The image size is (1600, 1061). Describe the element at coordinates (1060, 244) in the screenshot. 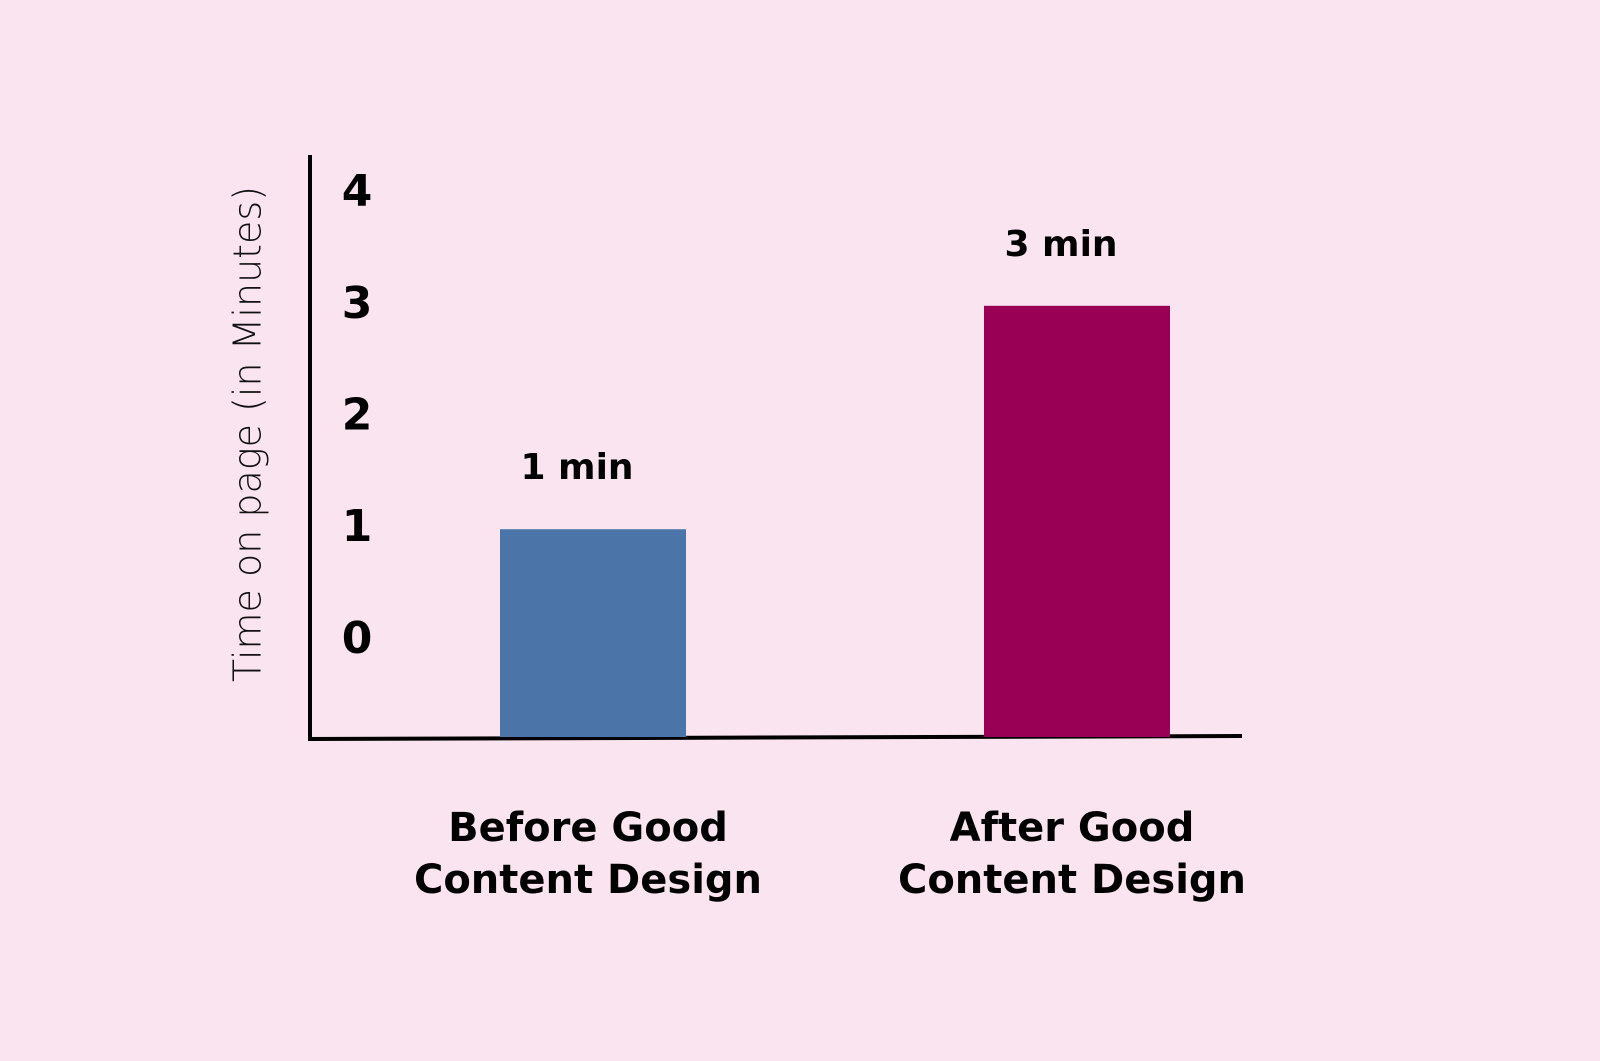

I see `value-label: 3 min` at that location.